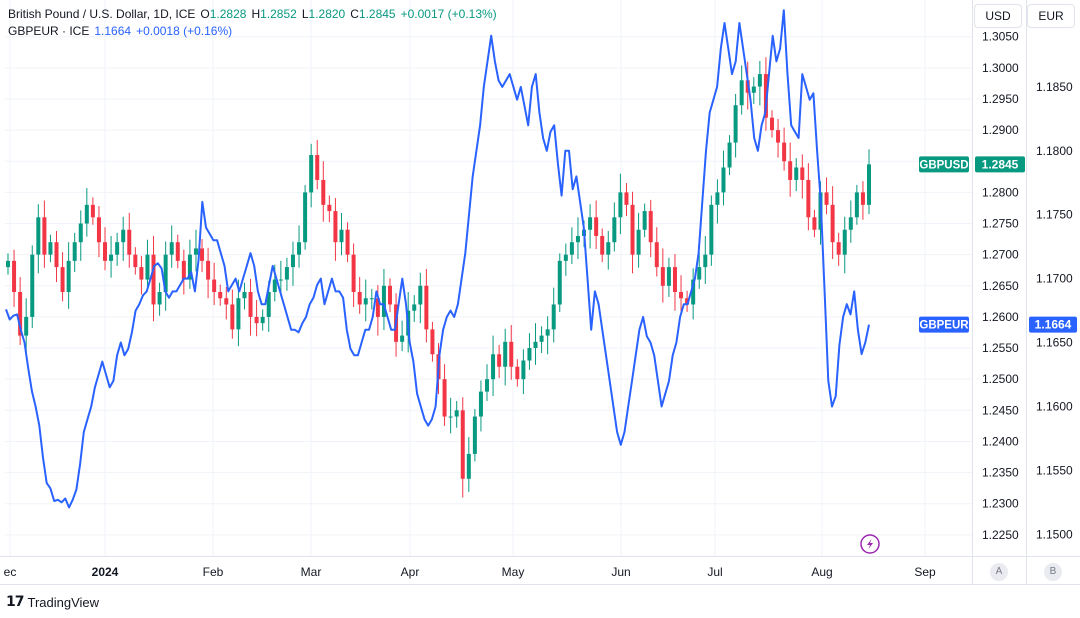 Image resolution: width=1080 pixels, height=618 pixels. What do you see at coordinates (1000, 130) in the screenshot?
I see `usd-tick-label: 1.2900` at bounding box center [1000, 130].